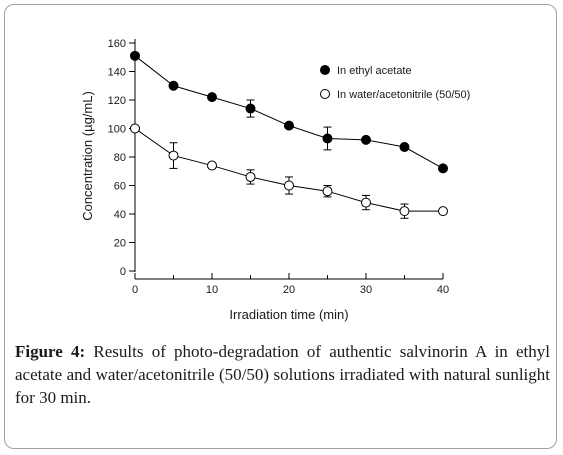 This screenshot has width=563, height=455. What do you see at coordinates (289, 290) in the screenshot?
I see `x-tick-label: 20` at bounding box center [289, 290].